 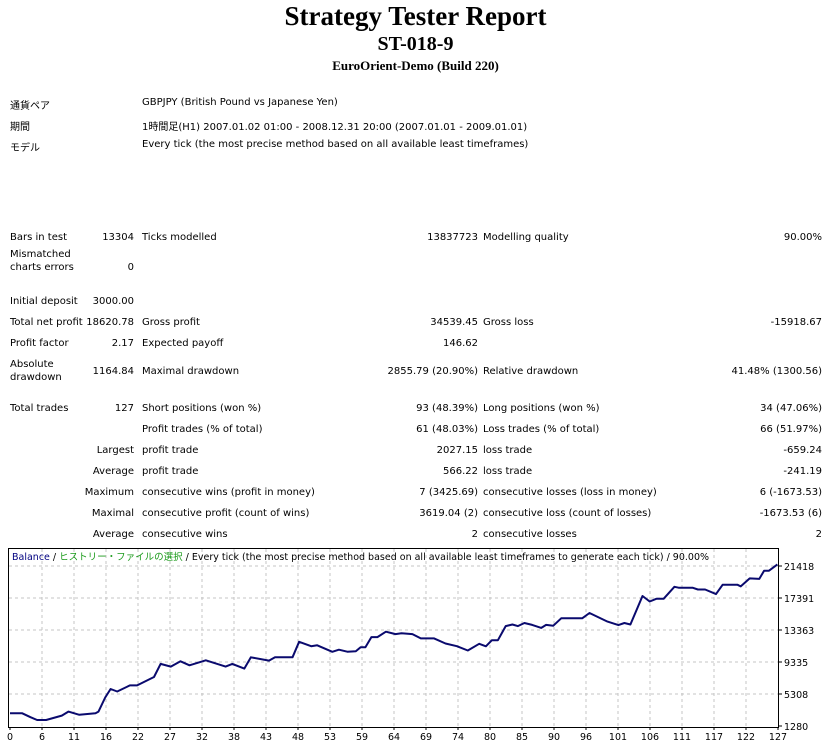 I want to click on y-tick-label: 9335, so click(x=796, y=663).